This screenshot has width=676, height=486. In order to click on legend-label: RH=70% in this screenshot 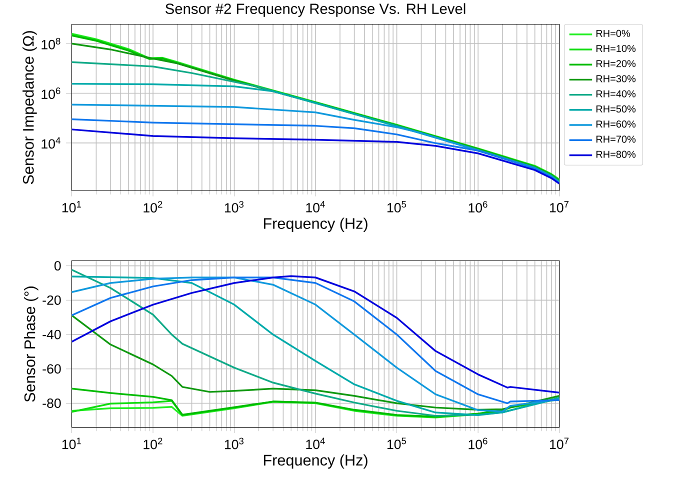, I will do `click(616, 139)`.